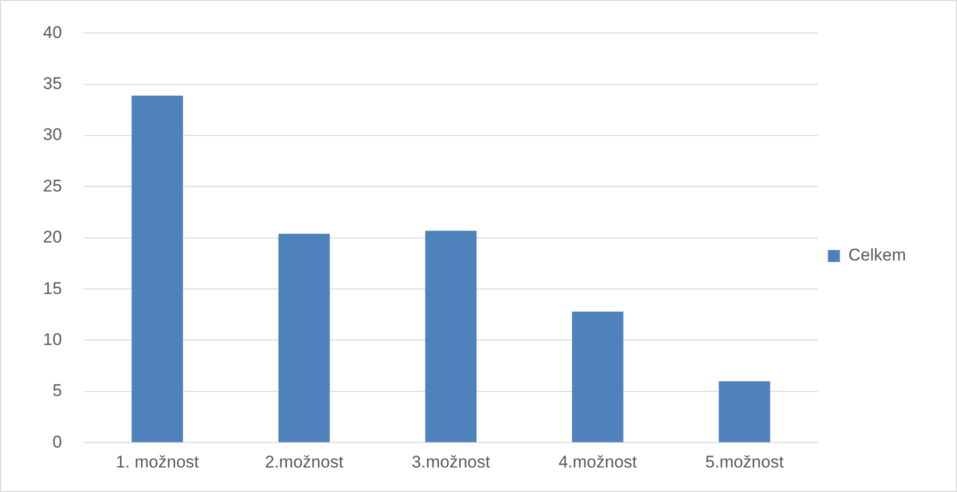 The width and height of the screenshot is (957, 492). Describe the element at coordinates (304, 462) in the screenshot. I see `x-tick-label: 2.možnost` at that location.